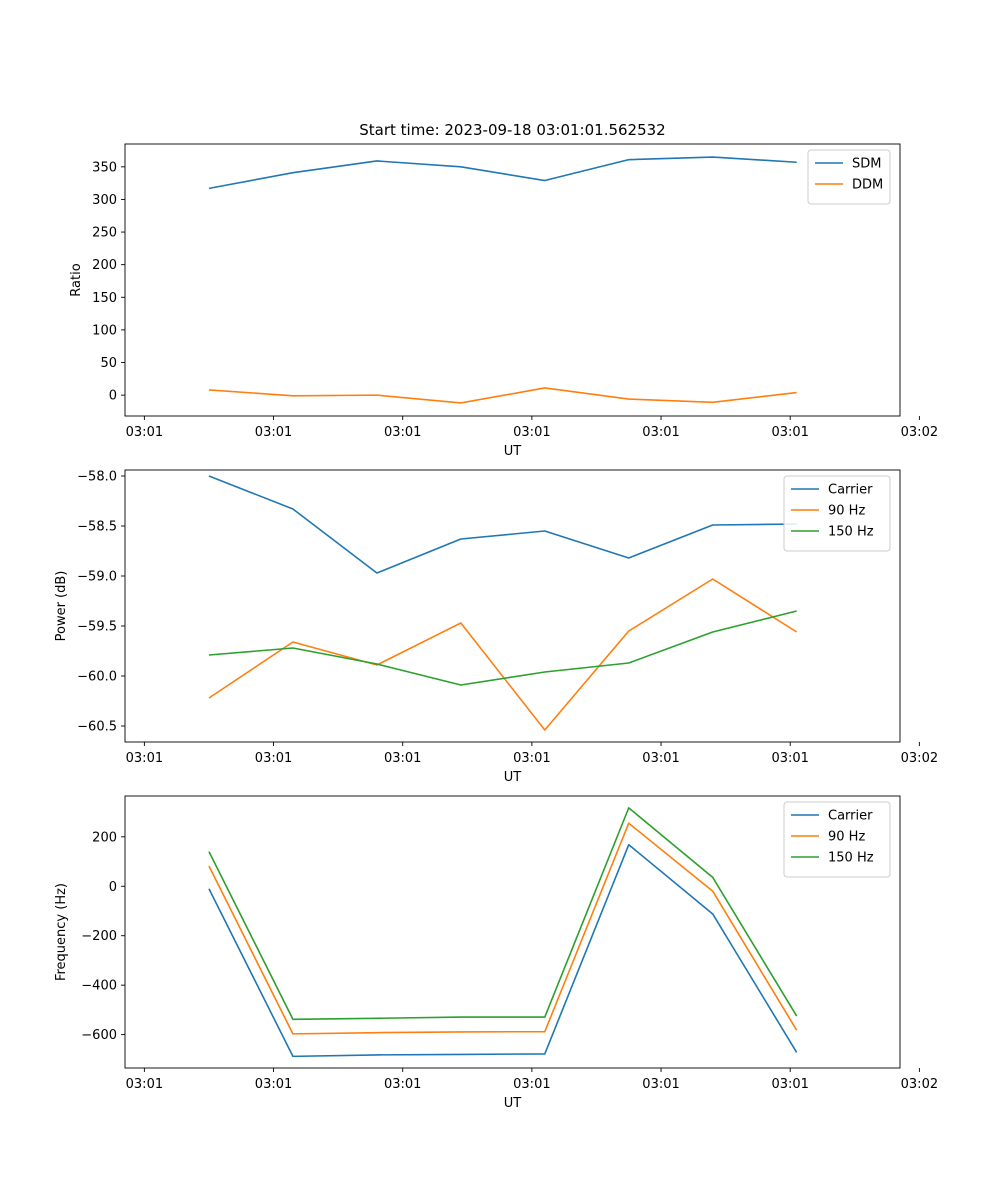 The image size is (1000, 1200). I want to click on y-axis-label: Frequency (Hz), so click(61, 932).